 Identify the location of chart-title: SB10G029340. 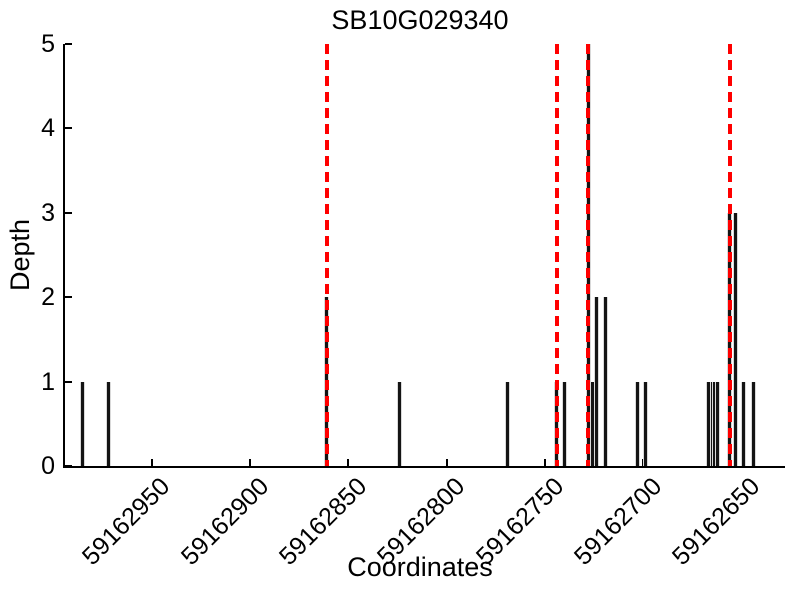
(420, 20).